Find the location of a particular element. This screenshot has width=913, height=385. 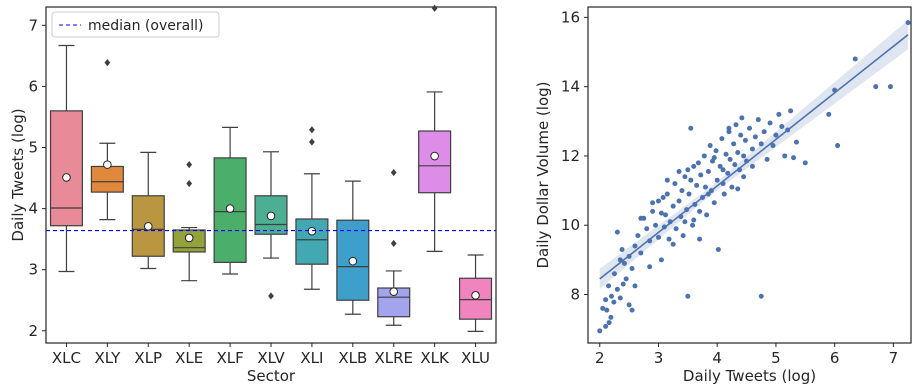

legend: median (overall) is located at coordinates (135, 24).